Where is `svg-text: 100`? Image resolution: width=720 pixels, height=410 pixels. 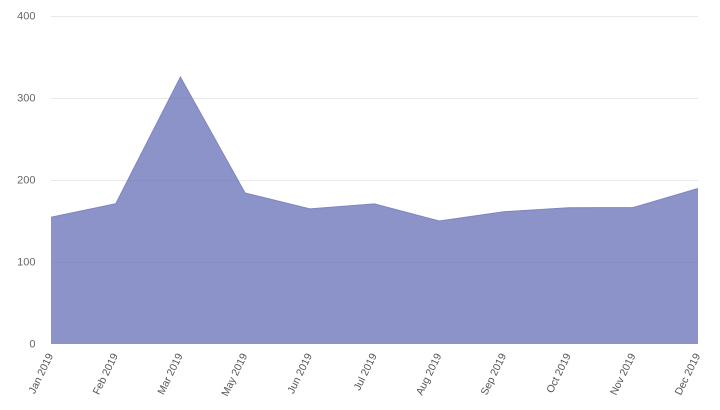
svg-text: 100 is located at coordinates (26, 263).